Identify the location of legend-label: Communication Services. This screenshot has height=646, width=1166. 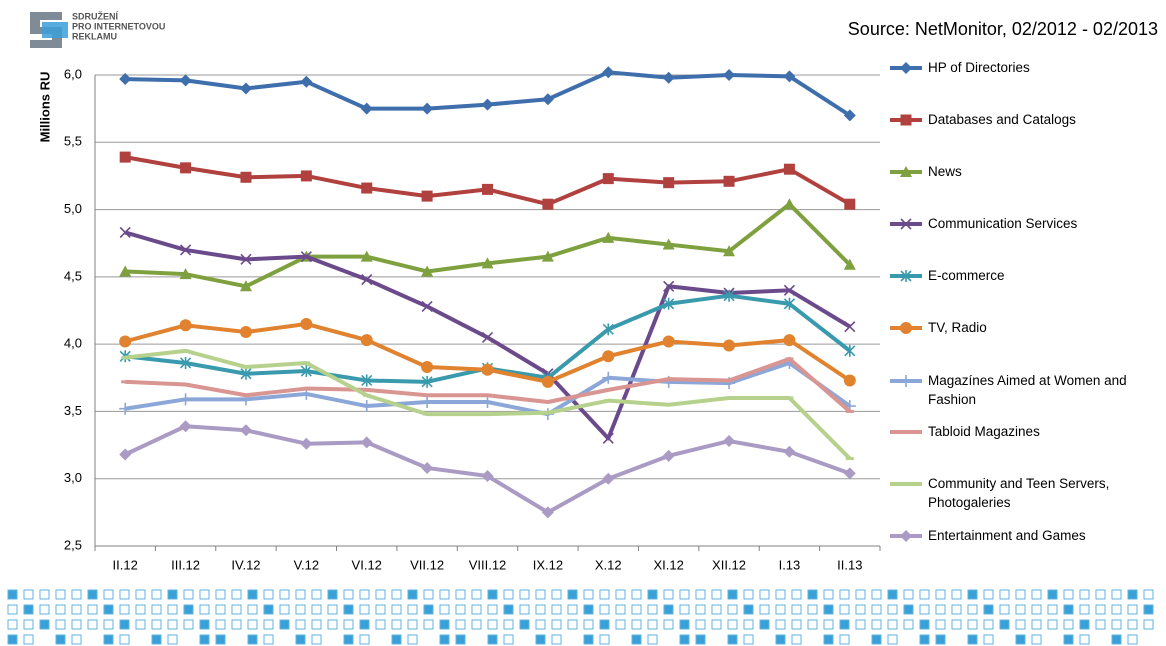
(1003, 223).